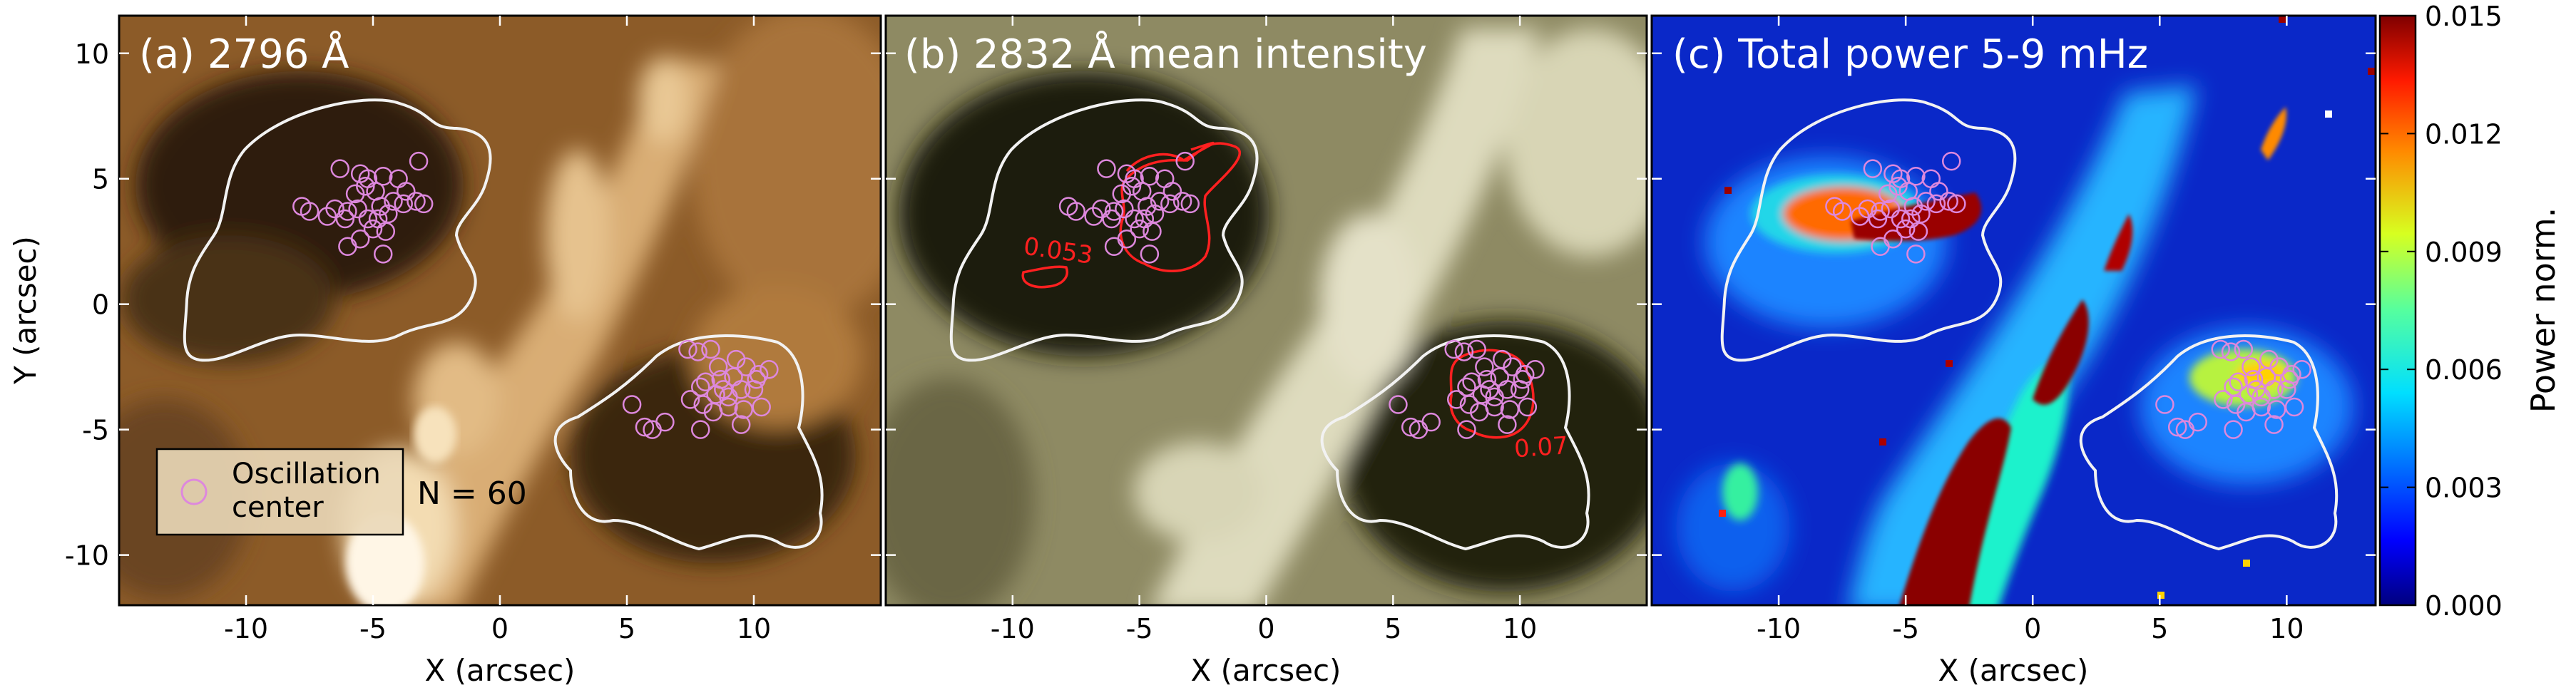 Image resolution: width=2576 pixels, height=700 pixels. What do you see at coordinates (2014, 670) in the screenshot?
I see `x-axis-label-c: X (arcsec)` at bounding box center [2014, 670].